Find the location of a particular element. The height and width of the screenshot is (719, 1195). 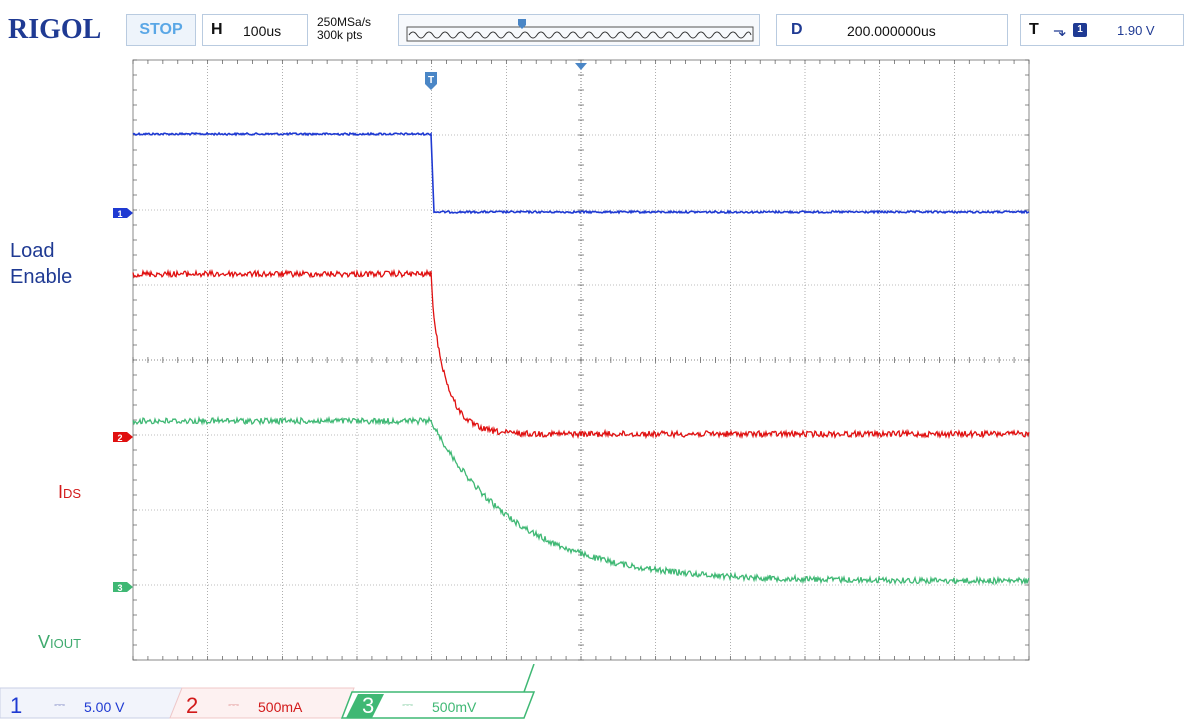

ch2-coupling-icon: ⎓ is located at coordinates (234, 704).